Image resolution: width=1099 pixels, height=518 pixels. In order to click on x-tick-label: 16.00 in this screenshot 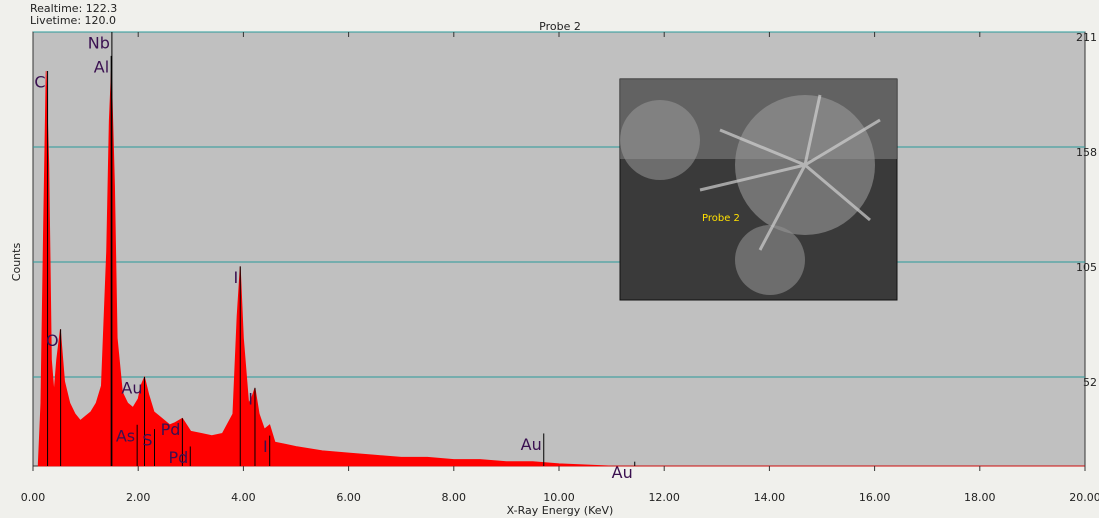, I will do `click(875, 497)`.